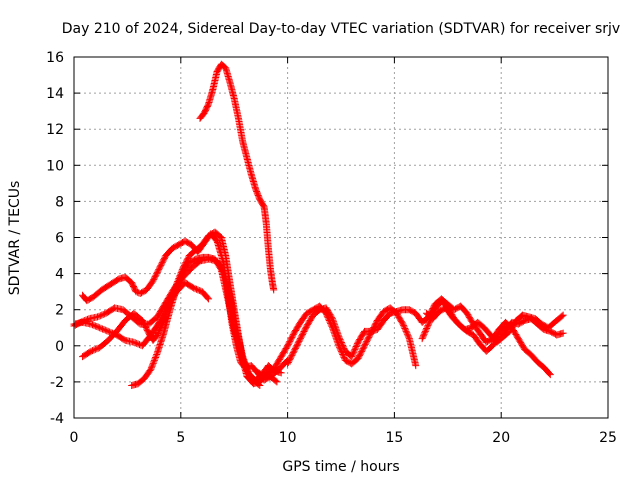 The image size is (640, 480). Describe the element at coordinates (288, 438) in the screenshot. I see `x-tick-label: 10` at that location.